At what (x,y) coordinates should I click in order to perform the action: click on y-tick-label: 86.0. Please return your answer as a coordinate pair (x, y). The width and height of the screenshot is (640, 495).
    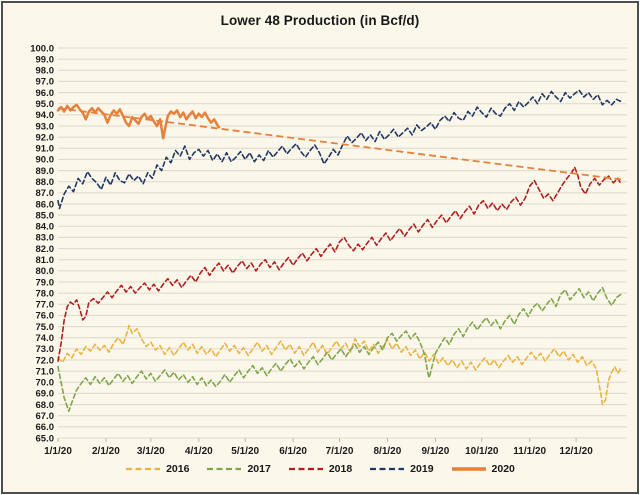
    Looking at the image, I should click on (45, 204).